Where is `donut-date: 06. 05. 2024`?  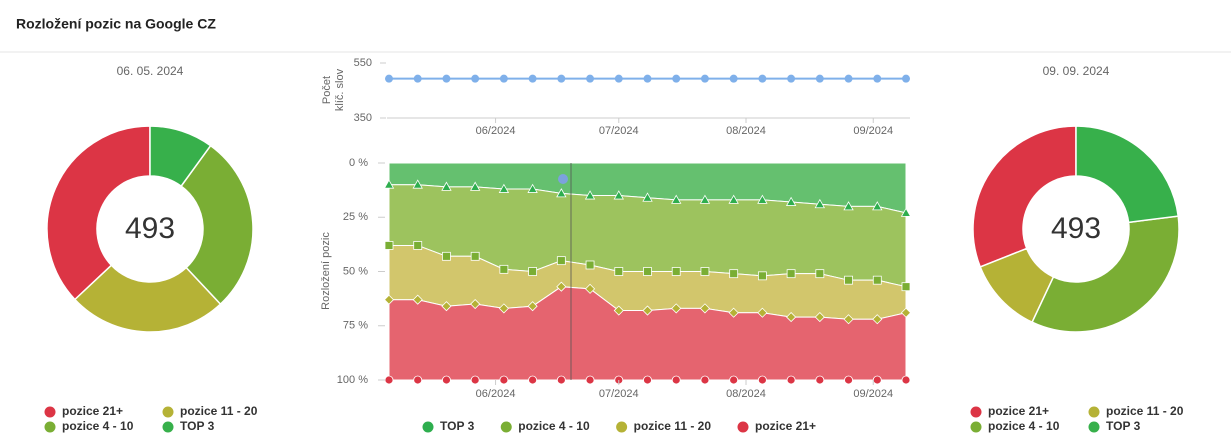 donut-date: 06. 05. 2024 is located at coordinates (150, 71).